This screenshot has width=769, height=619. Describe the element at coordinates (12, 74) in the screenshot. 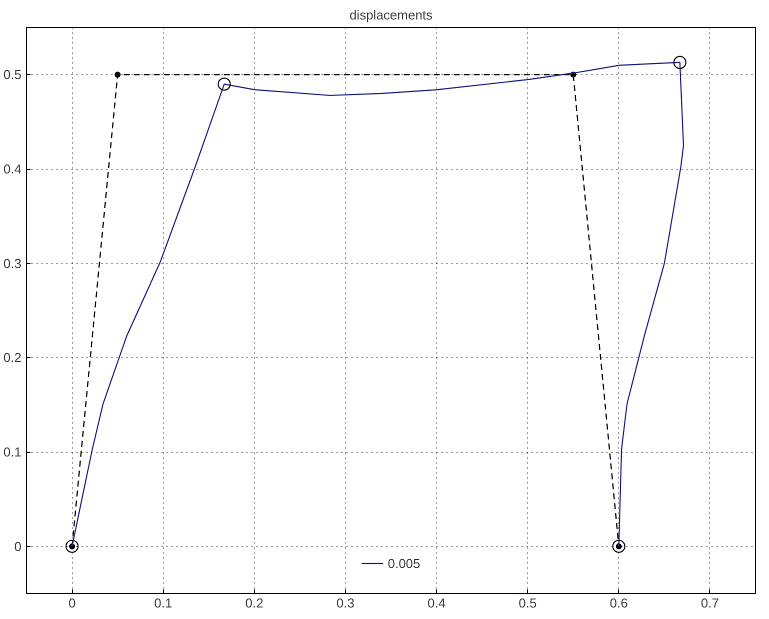

I see `y-tick-label: 0.5` at that location.